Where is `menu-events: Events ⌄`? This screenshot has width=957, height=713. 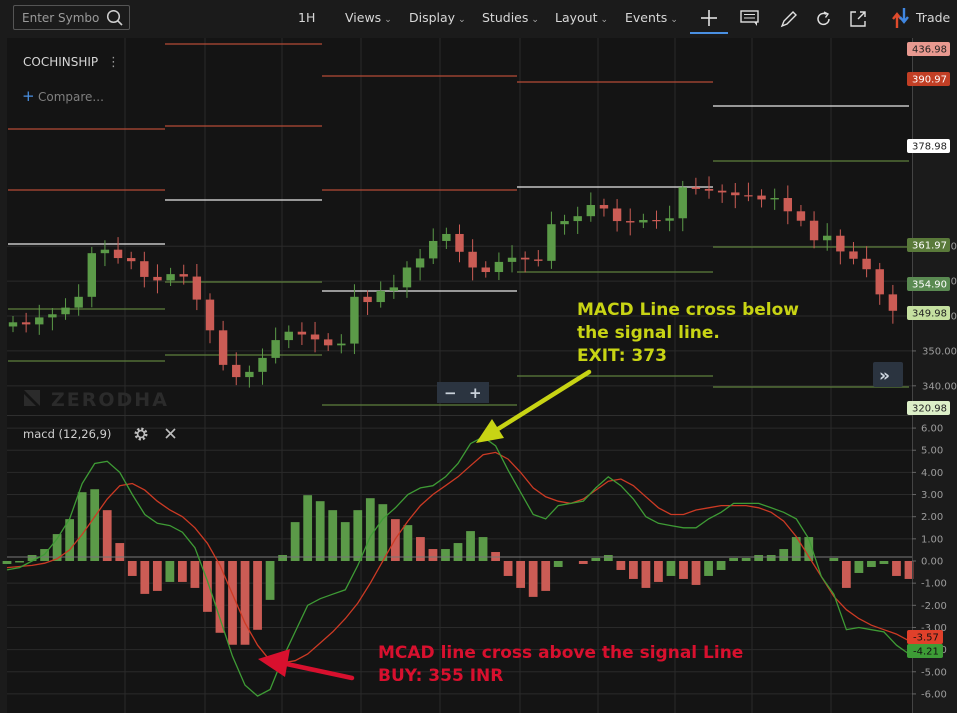
menu-events: Events ⌄ is located at coordinates (651, 17).